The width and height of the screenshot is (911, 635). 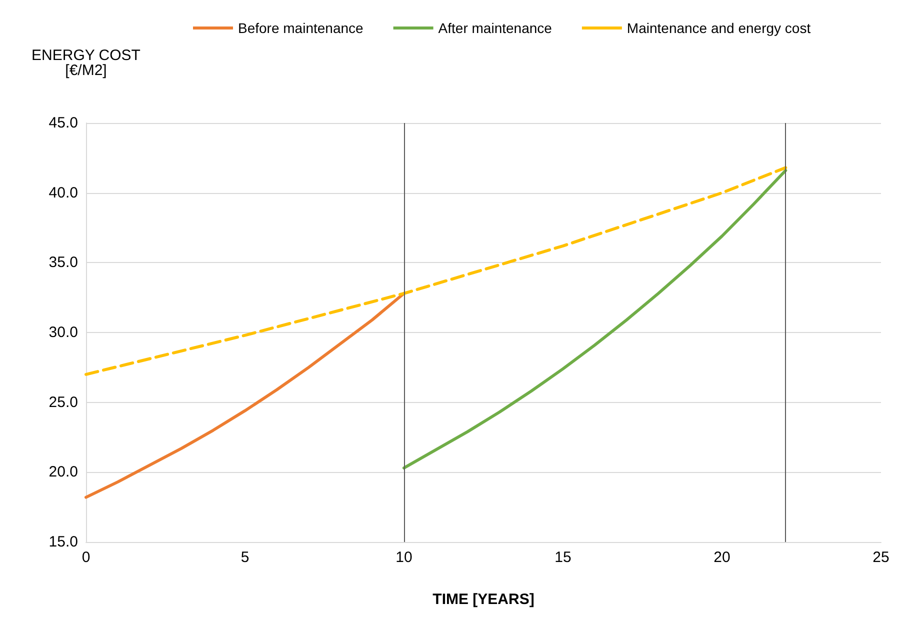 What do you see at coordinates (63, 193) in the screenshot?
I see `y-tick-label: 40.0` at bounding box center [63, 193].